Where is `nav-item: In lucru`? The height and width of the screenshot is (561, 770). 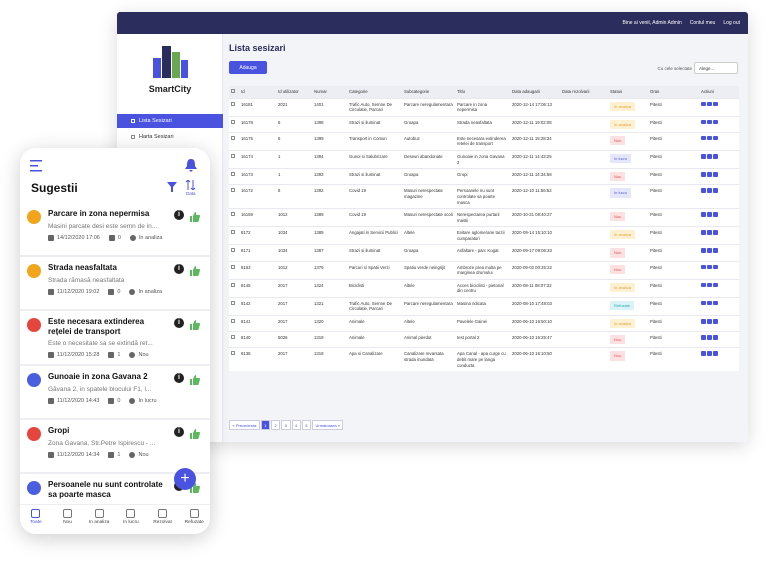
nav-item: In lucru is located at coordinates (131, 519).